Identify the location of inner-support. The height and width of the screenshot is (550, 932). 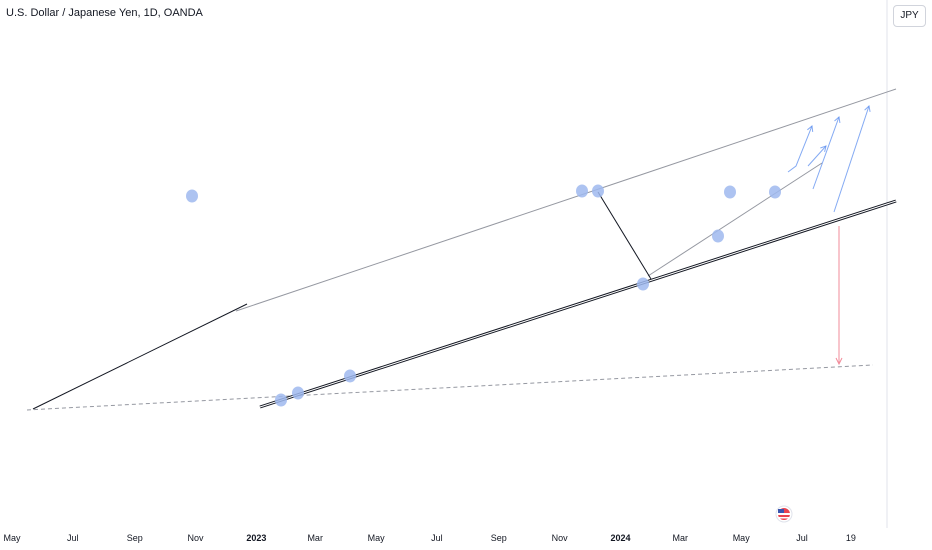
(735, 219).